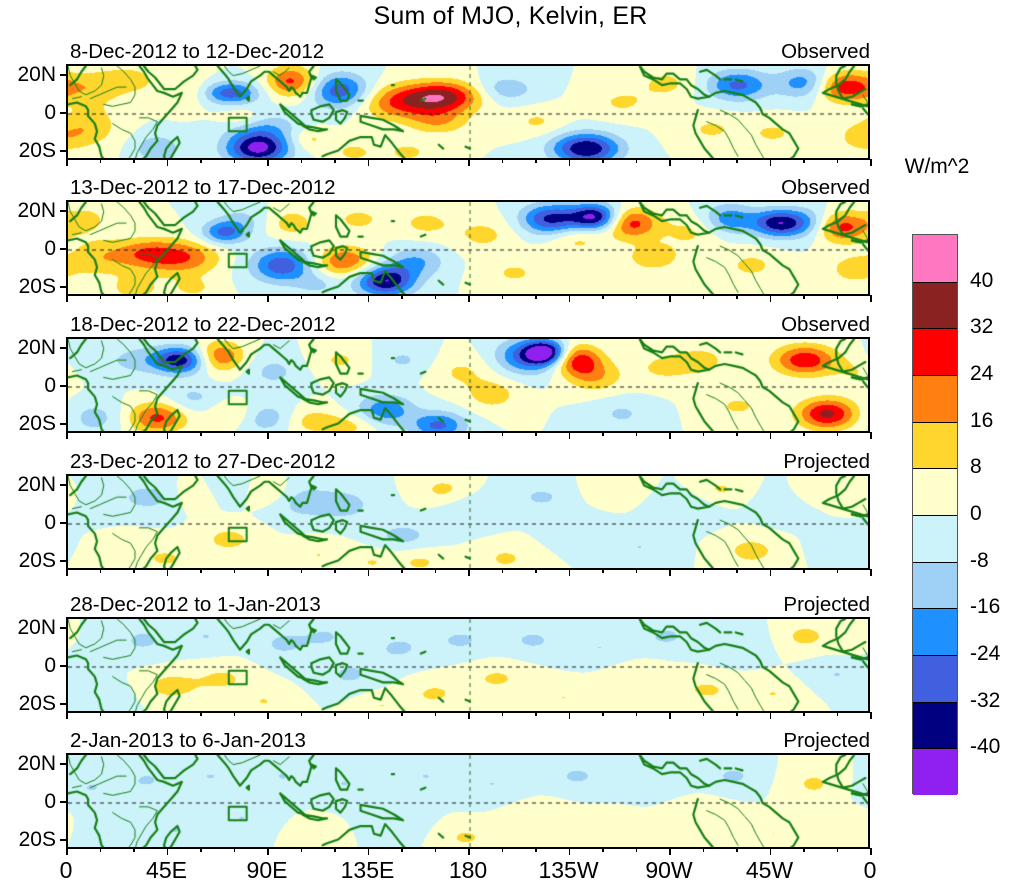 This screenshot has width=1021, height=889. I want to click on colorbar-tick-label: 16, so click(982, 420).